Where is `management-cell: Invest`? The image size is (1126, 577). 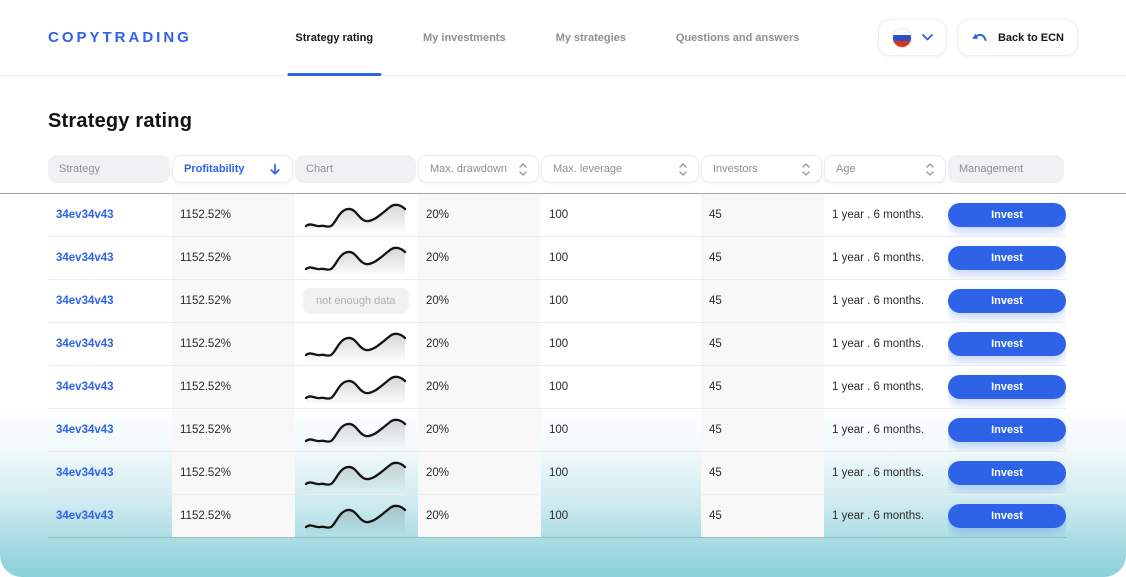 management-cell: Invest is located at coordinates (1007, 344).